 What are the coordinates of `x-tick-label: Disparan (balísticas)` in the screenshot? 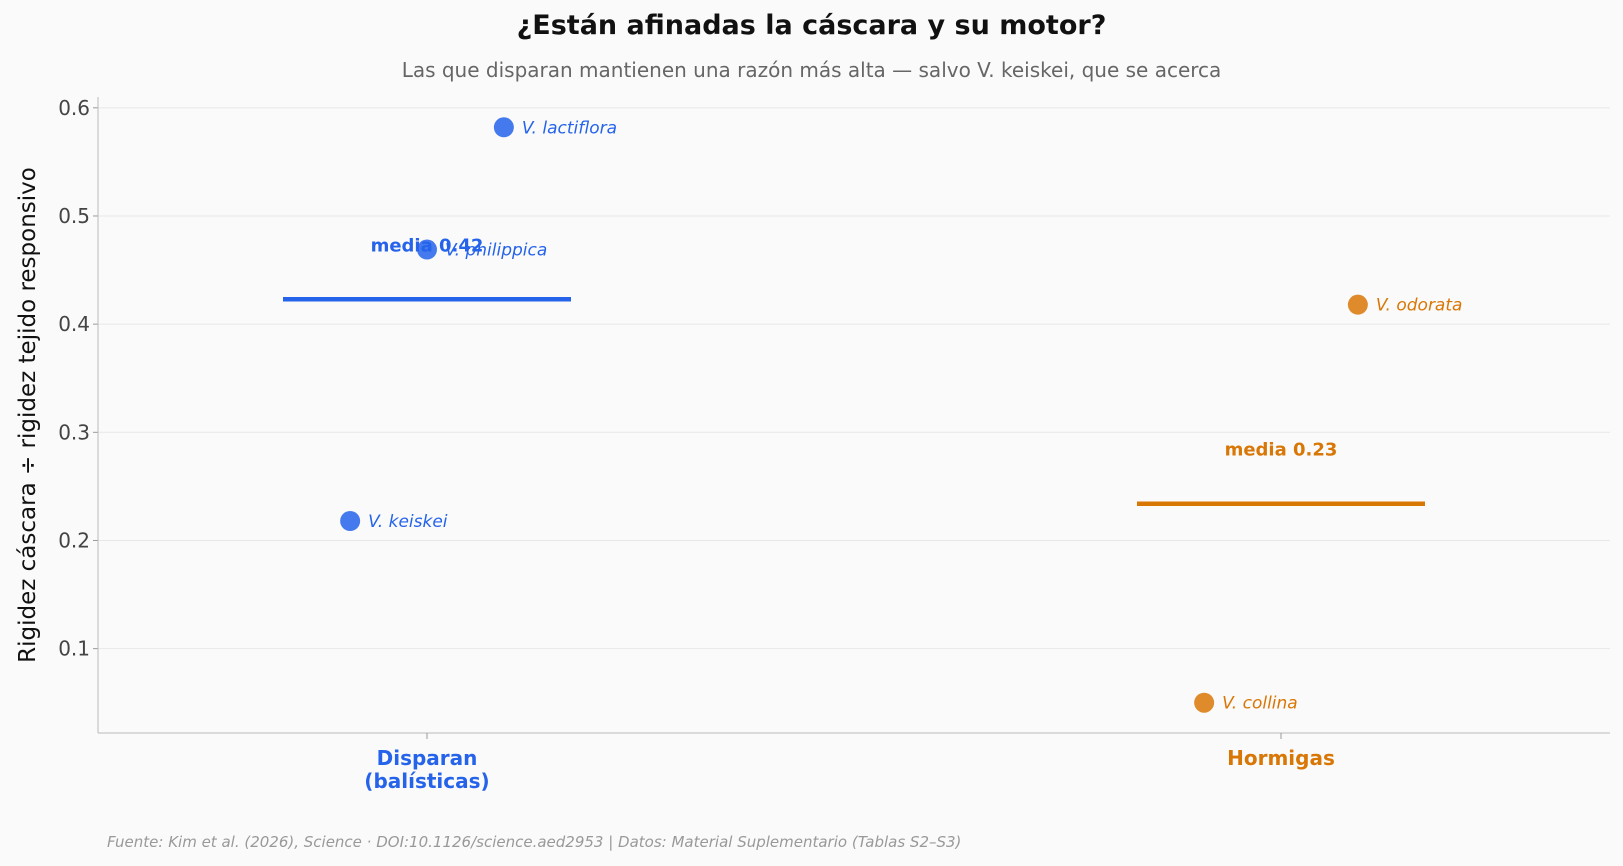 It's located at (426, 769).